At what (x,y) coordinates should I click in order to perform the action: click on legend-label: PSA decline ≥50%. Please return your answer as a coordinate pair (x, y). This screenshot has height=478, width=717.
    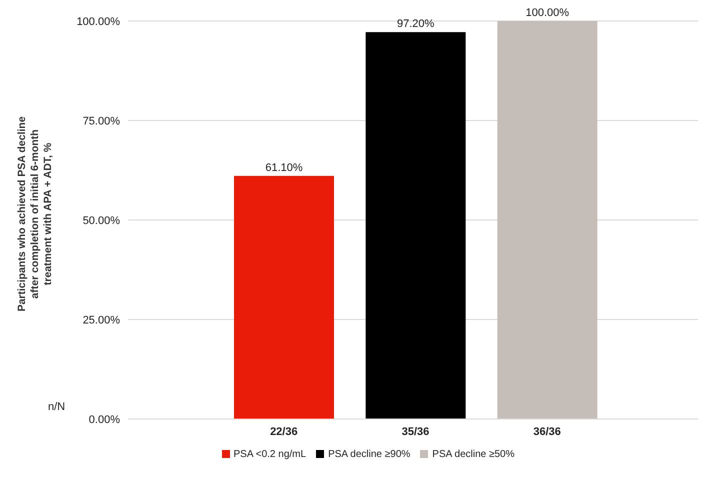
    Looking at the image, I should click on (473, 454).